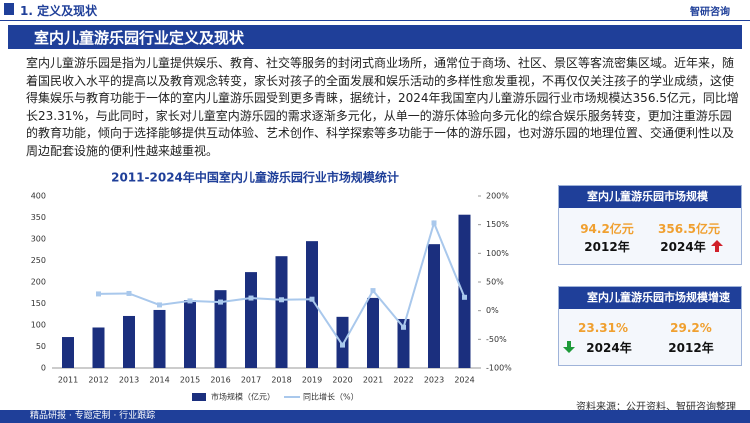 The image size is (750, 423). Describe the element at coordinates (41, 346) in the screenshot. I see `y-tick-label: 50` at that location.